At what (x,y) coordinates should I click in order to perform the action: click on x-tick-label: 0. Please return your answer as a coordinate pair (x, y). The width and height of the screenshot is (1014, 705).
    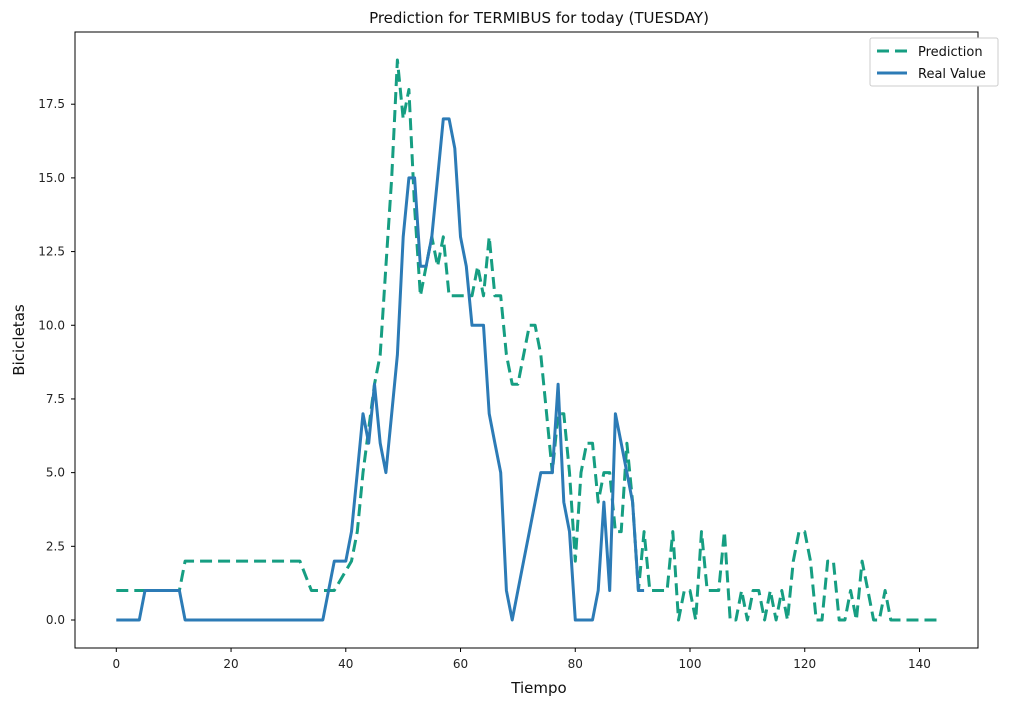
    Looking at the image, I should click on (116, 664).